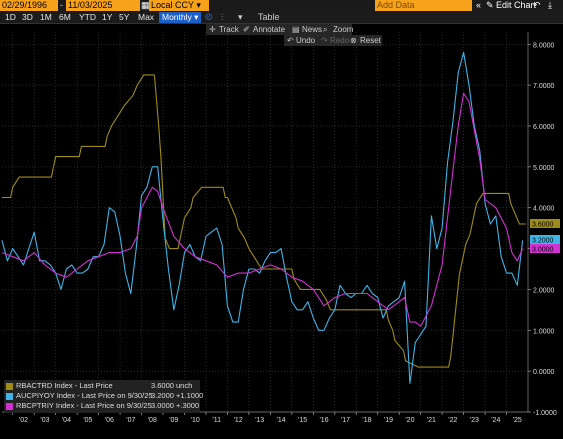  Describe the element at coordinates (290, 40) in the screenshot. I see `undo-icon: ↶` at that location.